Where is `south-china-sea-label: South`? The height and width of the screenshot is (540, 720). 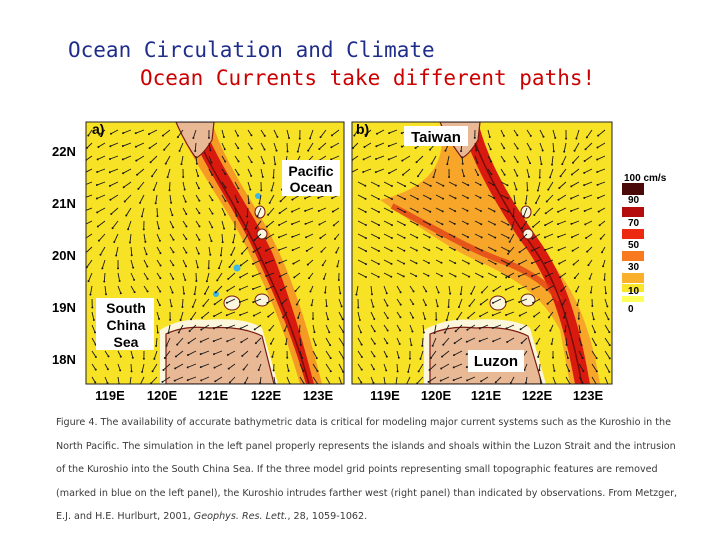
south-china-sea-label: South is located at coordinates (126, 308).